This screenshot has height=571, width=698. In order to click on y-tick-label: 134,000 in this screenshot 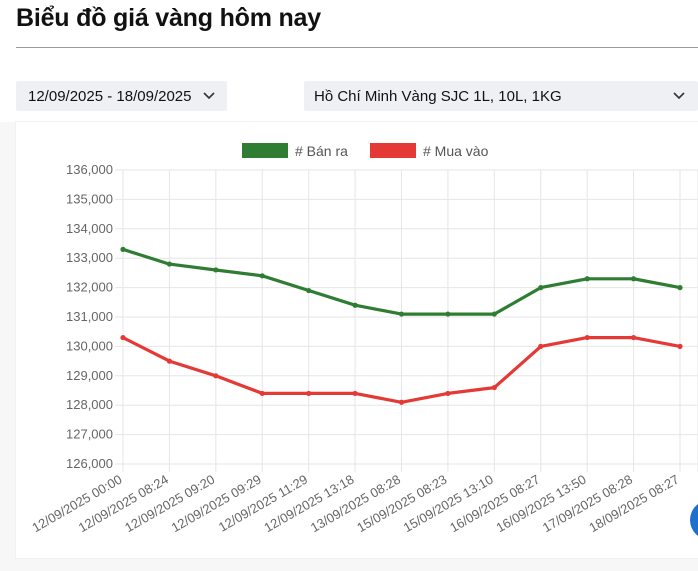, I will do `click(89, 228)`.